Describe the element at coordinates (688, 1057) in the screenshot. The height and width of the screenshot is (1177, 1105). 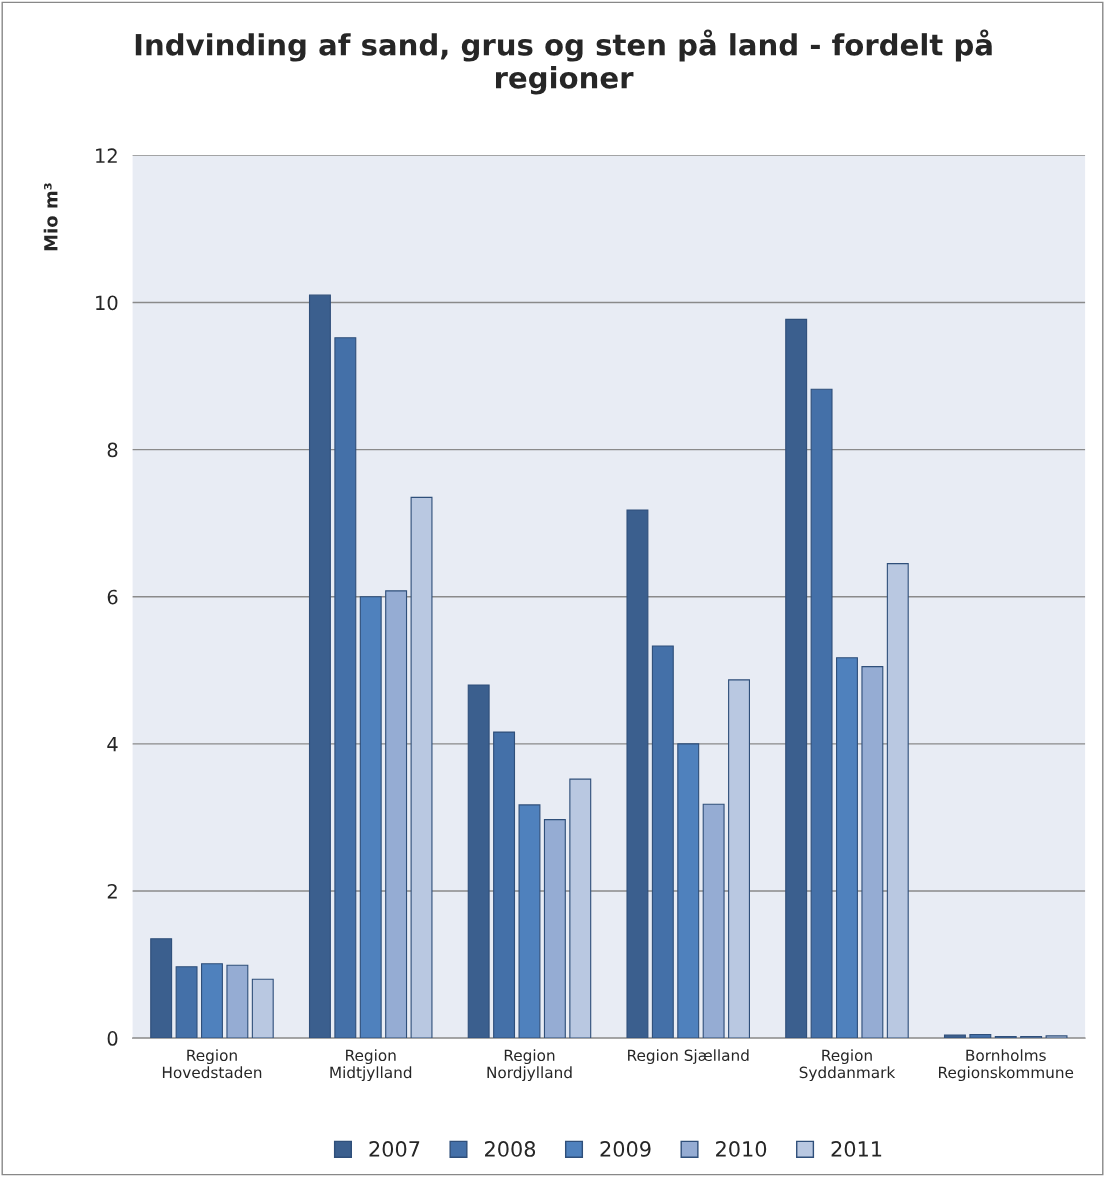
I see `x-tick-label: Region Sjælland` at that location.